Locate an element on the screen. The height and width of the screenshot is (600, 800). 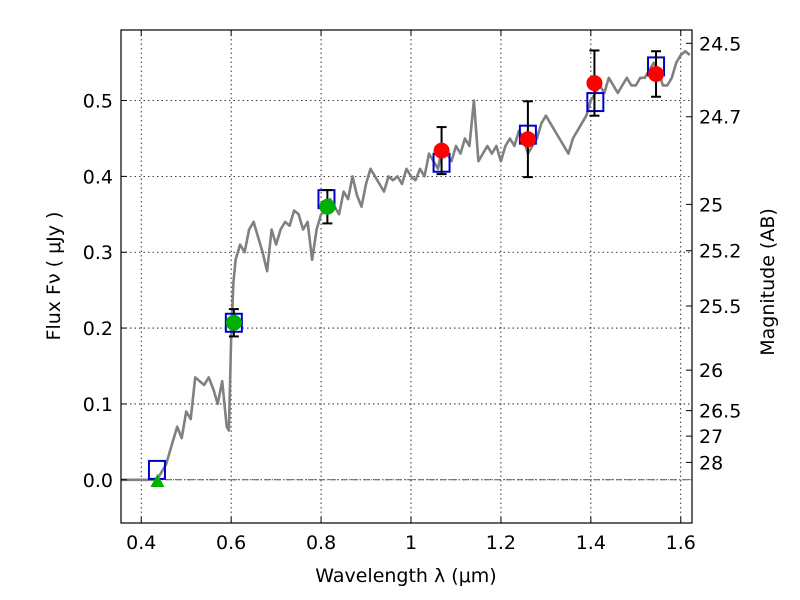
magnitude-tick-label: 27 is located at coordinates (711, 437).